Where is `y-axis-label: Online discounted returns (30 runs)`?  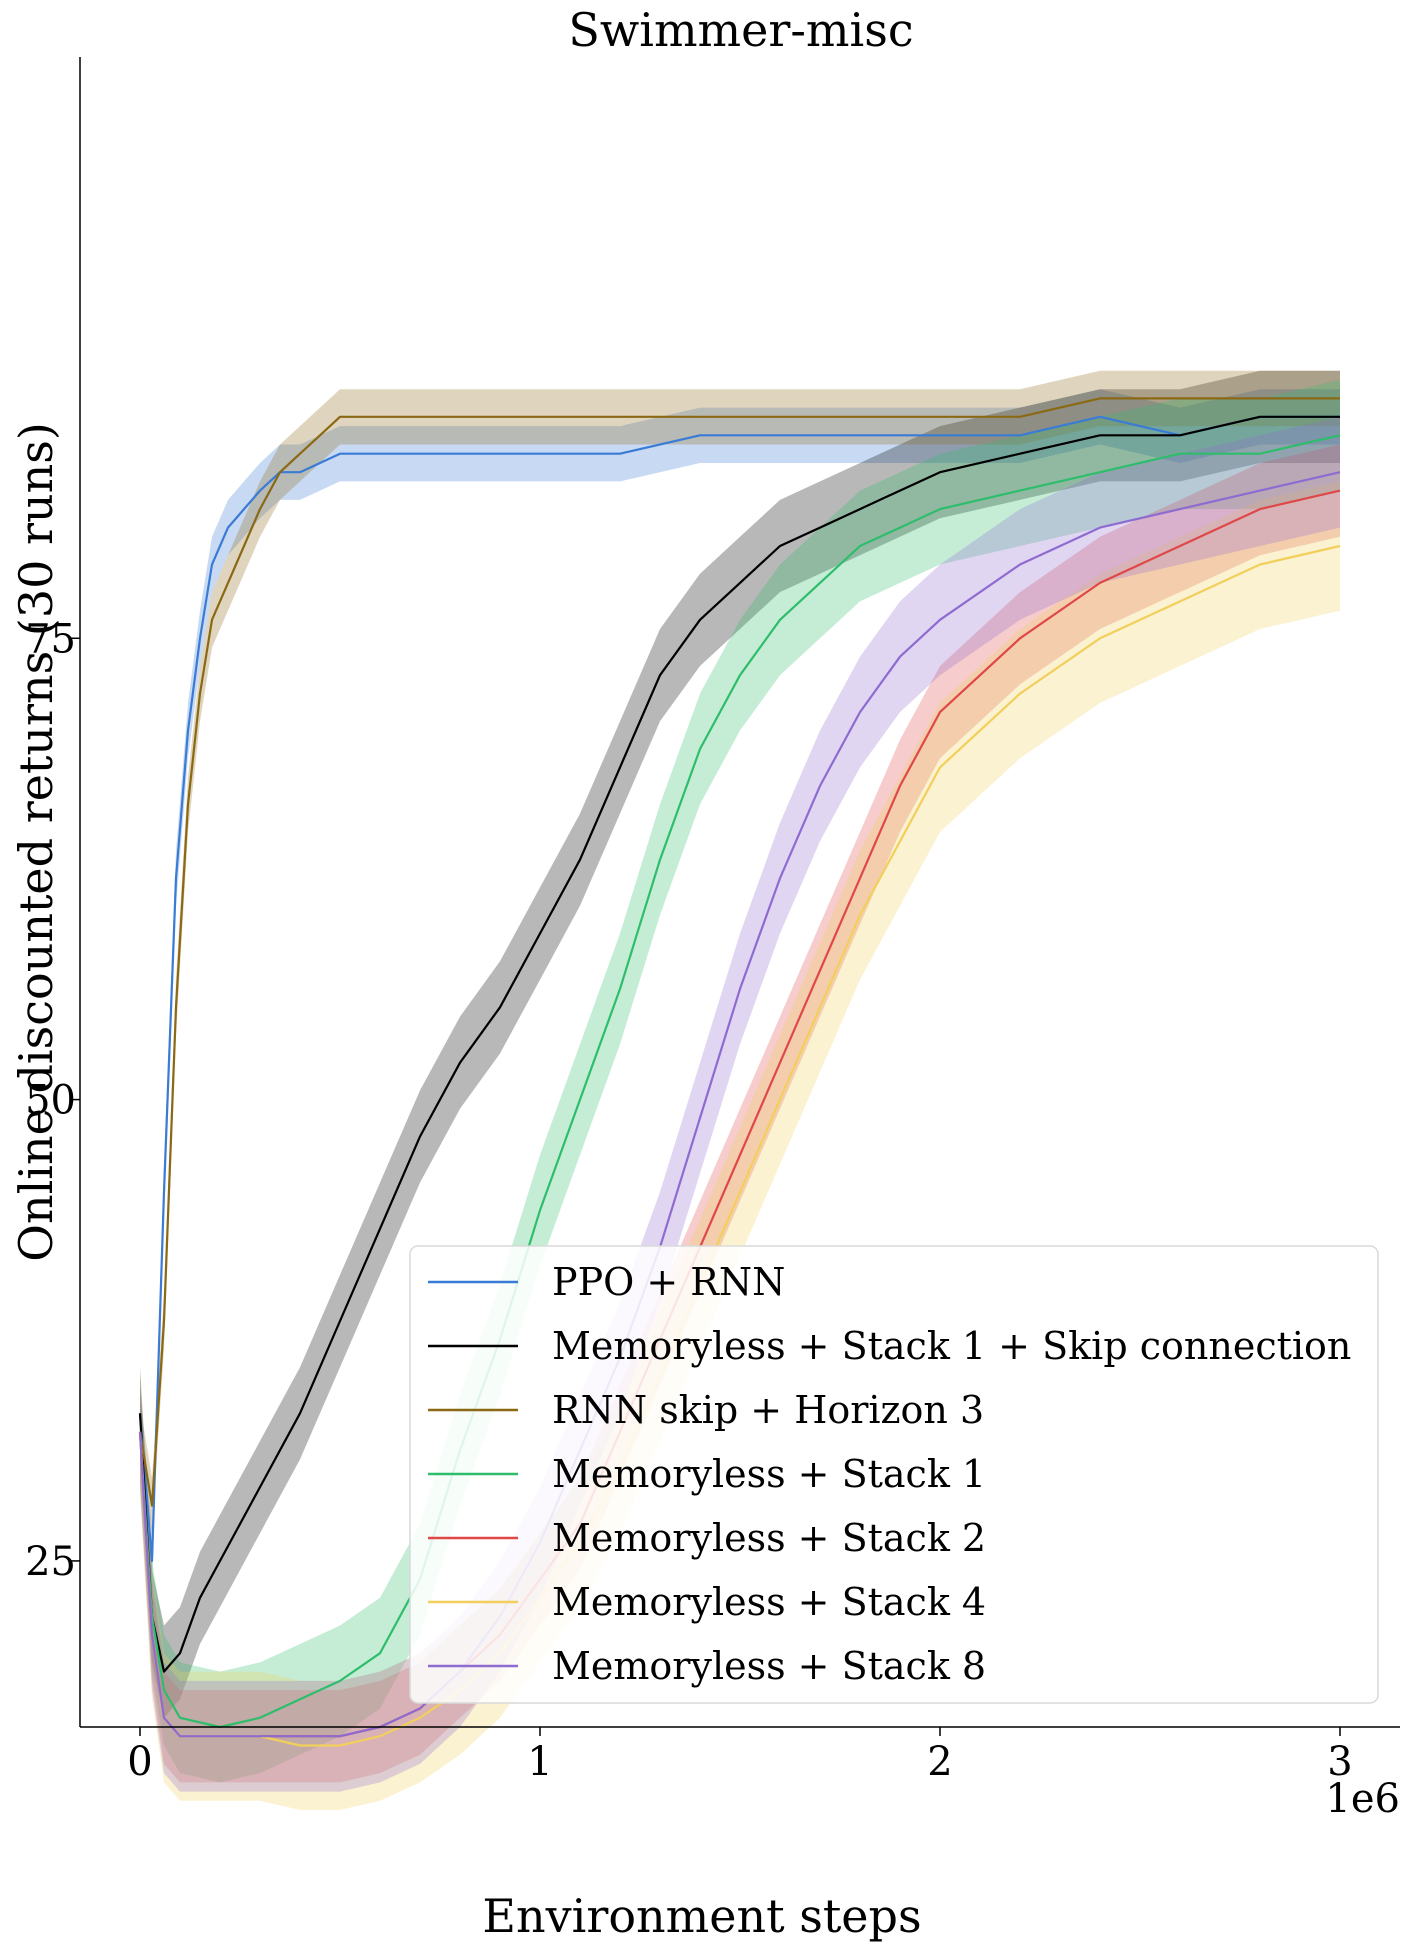 y-axis-label: Online discounted returns (30 runs) is located at coordinates (36, 842).